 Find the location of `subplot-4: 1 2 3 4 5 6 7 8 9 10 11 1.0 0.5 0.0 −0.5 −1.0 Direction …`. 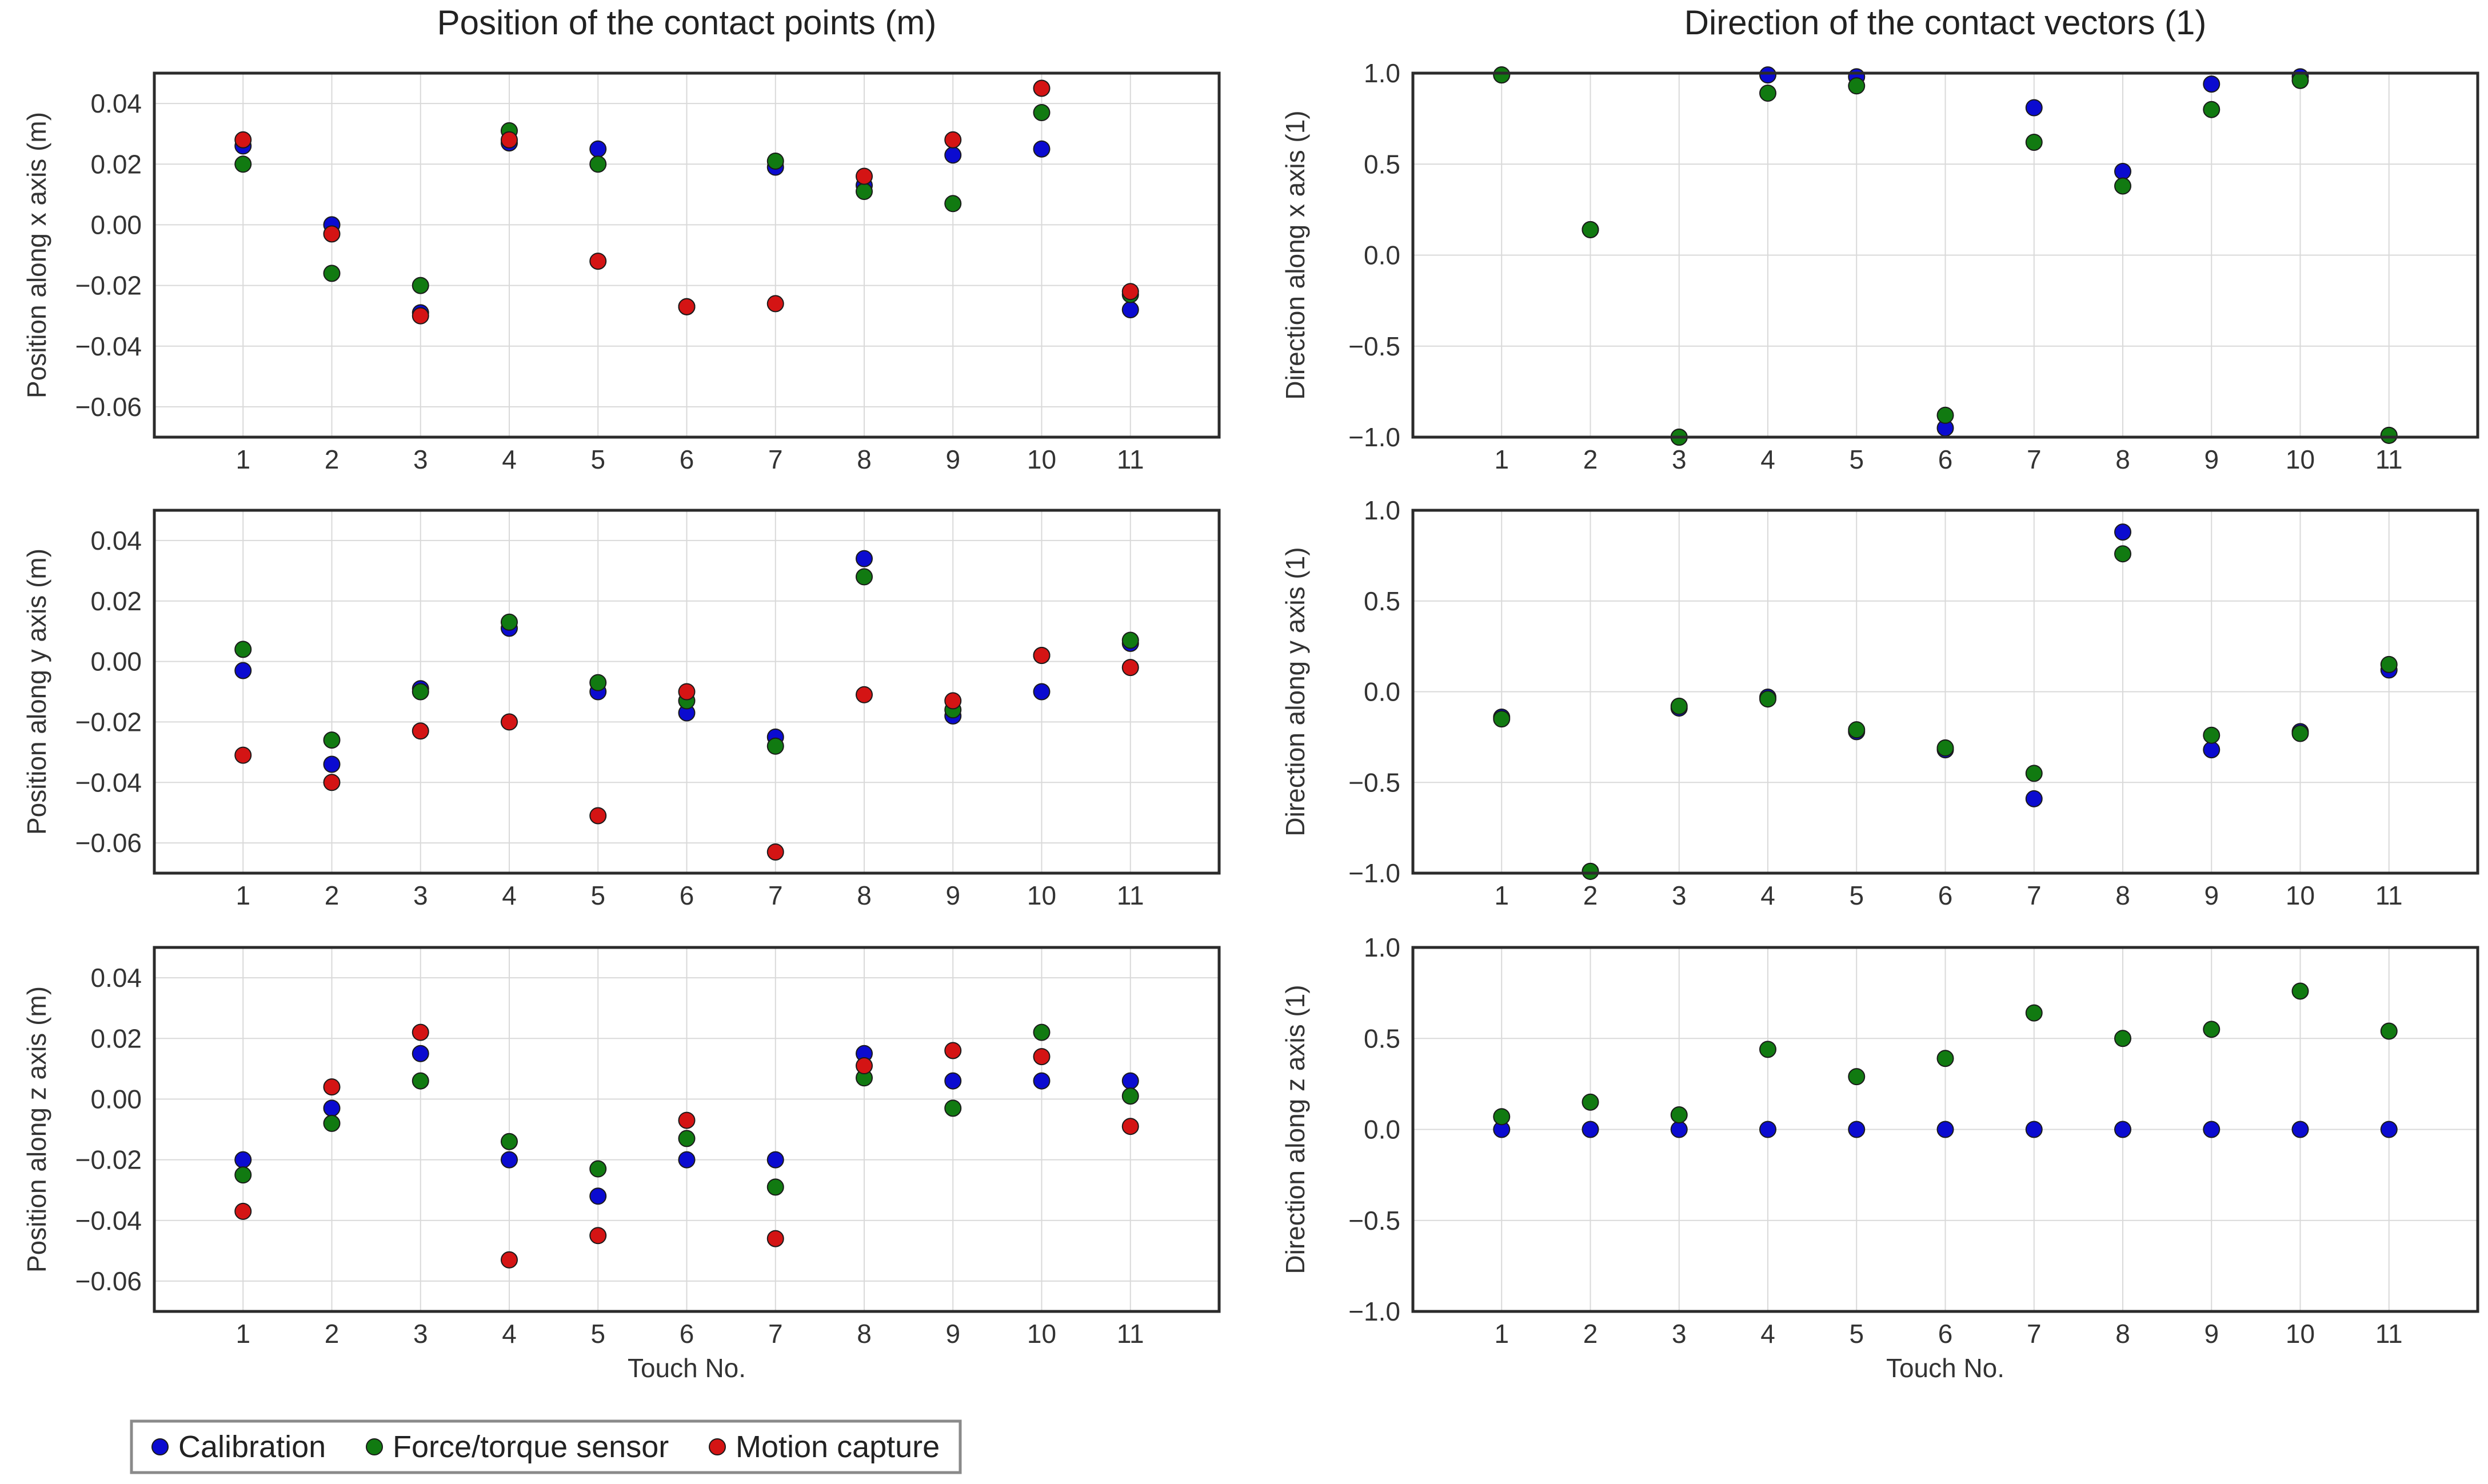

subplot-4: 1 2 3 4 5 6 7 8 9 10 11 1.0 0.5 0.0 −0.5 −1.0 Direction … is located at coordinates (1879, 702).